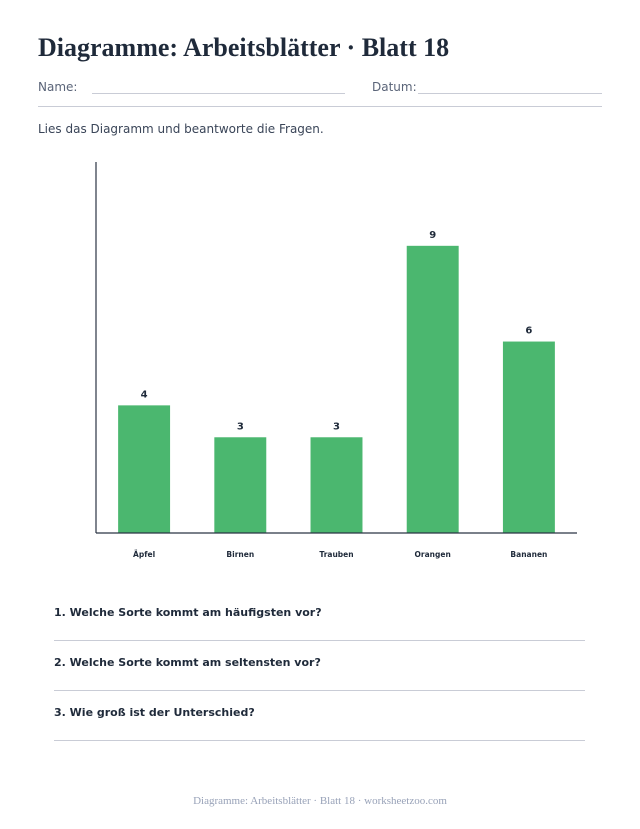  I want to click on name-field, so click(218, 93).